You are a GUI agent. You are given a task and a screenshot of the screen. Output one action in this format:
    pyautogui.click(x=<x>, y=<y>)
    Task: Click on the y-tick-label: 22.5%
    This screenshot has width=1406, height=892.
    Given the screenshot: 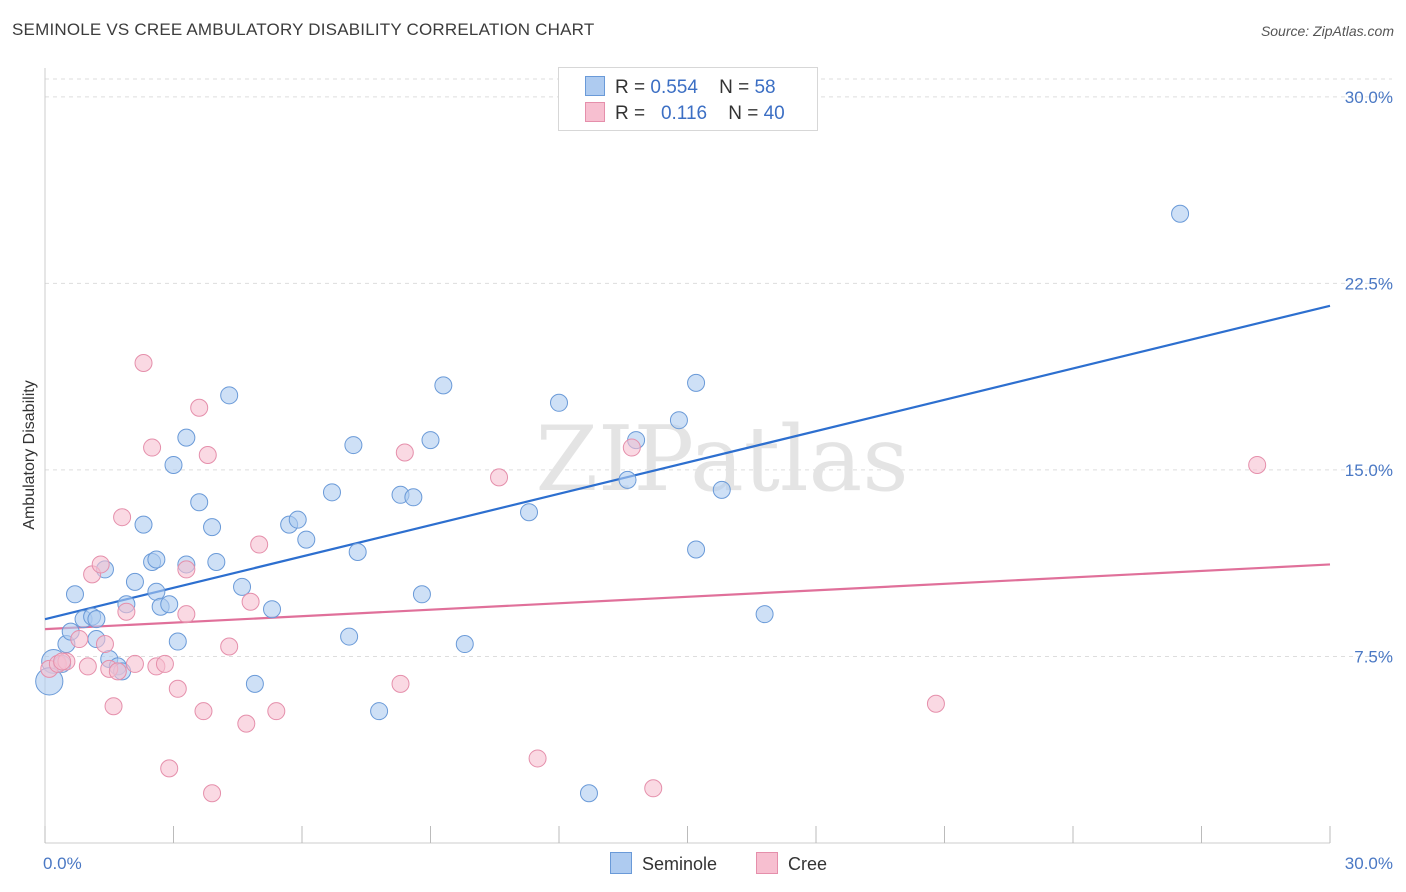 What is the action you would take?
    pyautogui.click(x=1369, y=283)
    